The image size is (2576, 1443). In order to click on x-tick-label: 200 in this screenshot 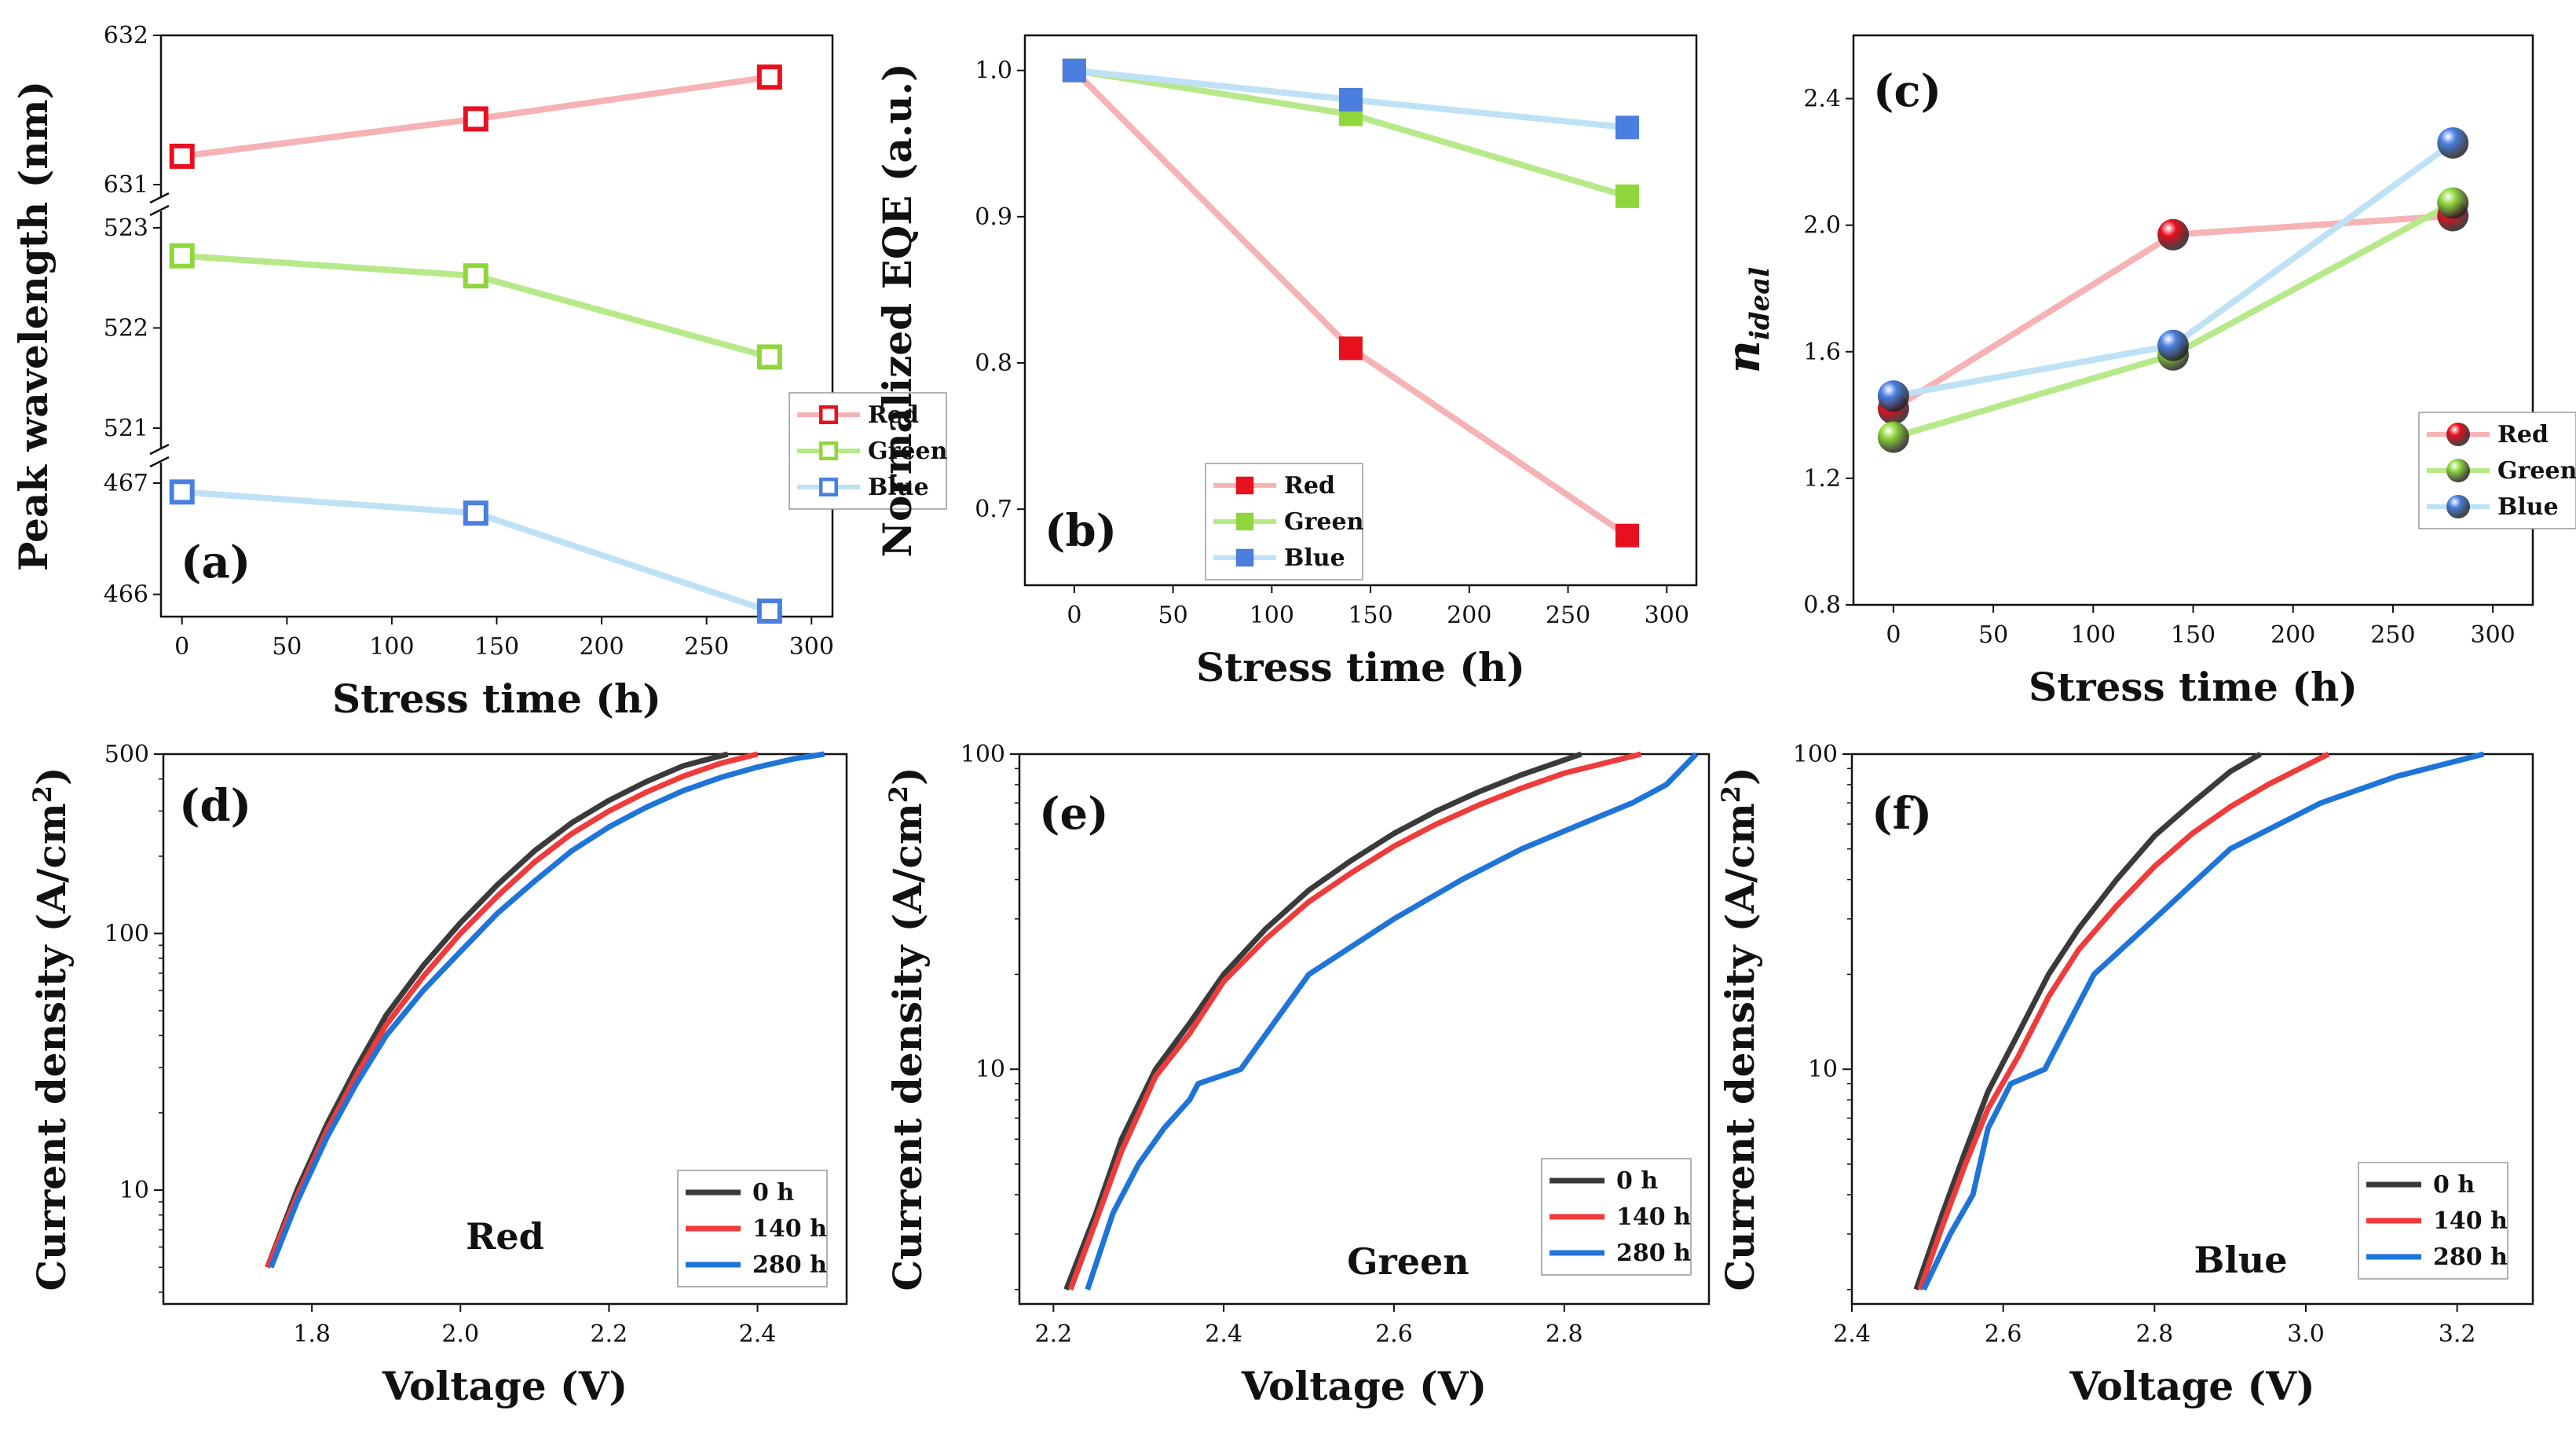, I will do `click(2293, 635)`.